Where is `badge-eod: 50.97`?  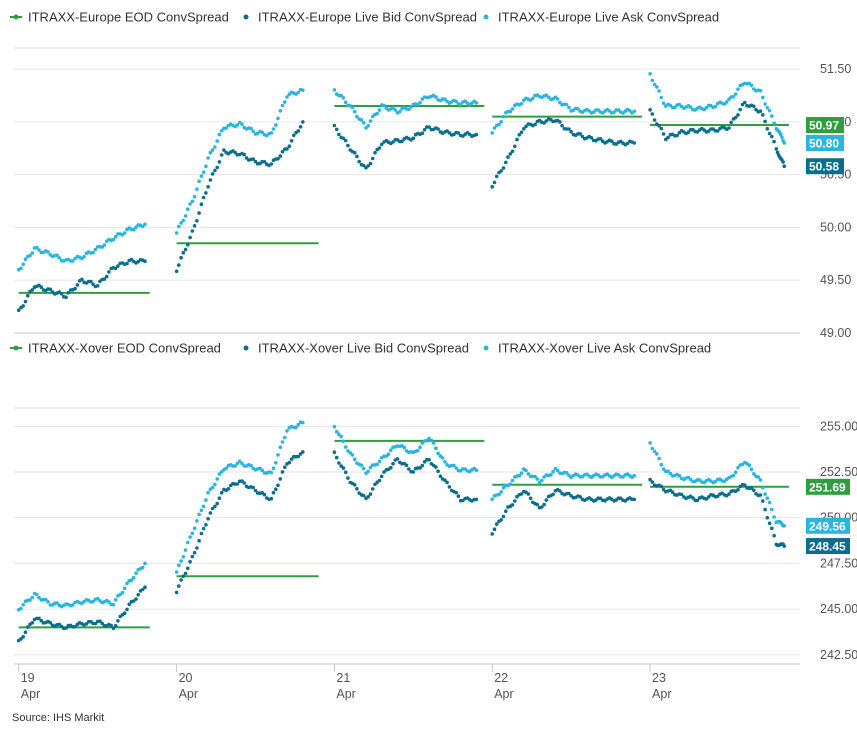
badge-eod: 50.97 is located at coordinates (825, 125).